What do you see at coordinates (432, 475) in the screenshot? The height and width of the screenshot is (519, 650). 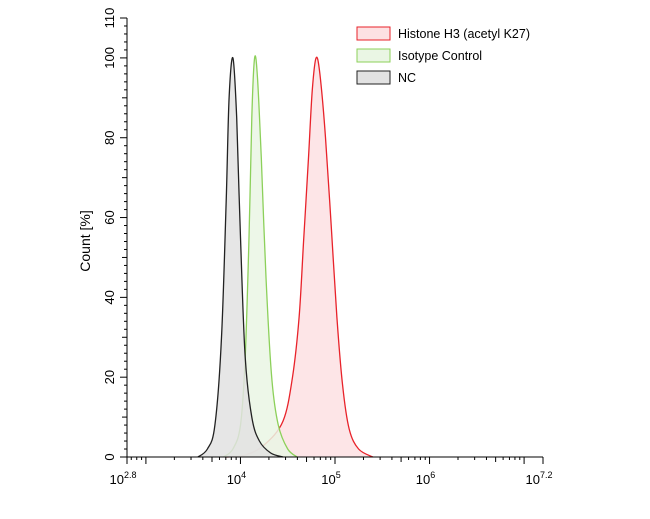 I see `x-tick-exponent: 6` at bounding box center [432, 475].